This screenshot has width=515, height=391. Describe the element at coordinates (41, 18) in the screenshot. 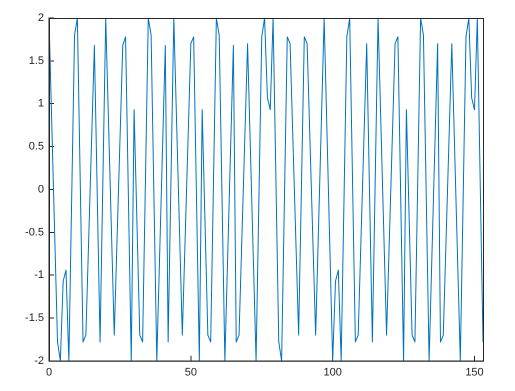

I see `y-tick-label: 2` at that location.